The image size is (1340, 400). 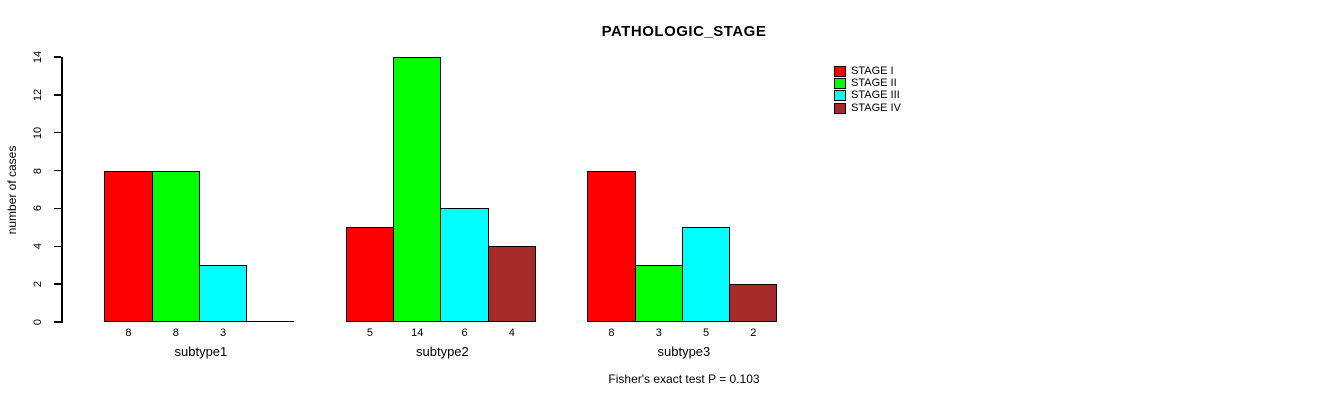 What do you see at coordinates (876, 107) in the screenshot?
I see `legend-label: STAGE IV` at bounding box center [876, 107].